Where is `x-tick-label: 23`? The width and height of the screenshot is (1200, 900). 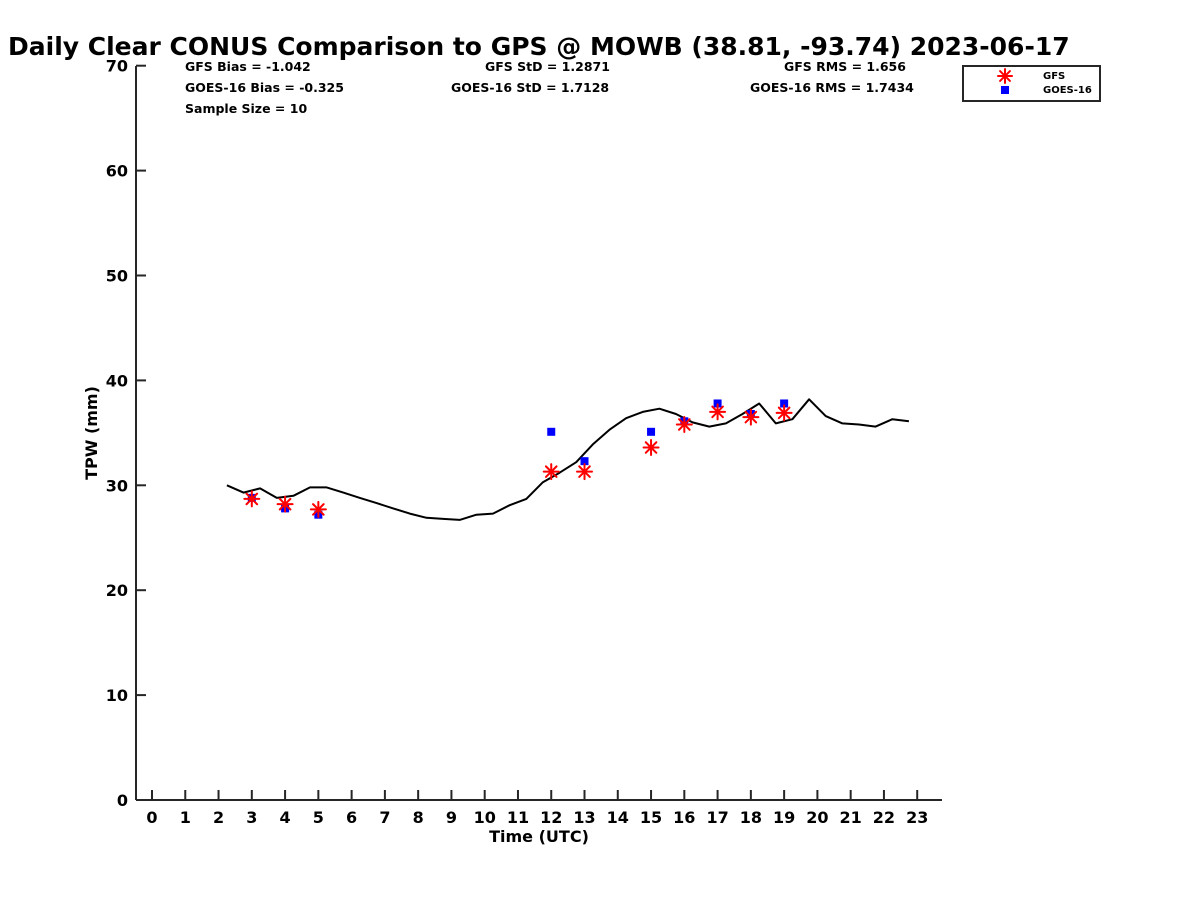
x-tick-label: 23 is located at coordinates (917, 817).